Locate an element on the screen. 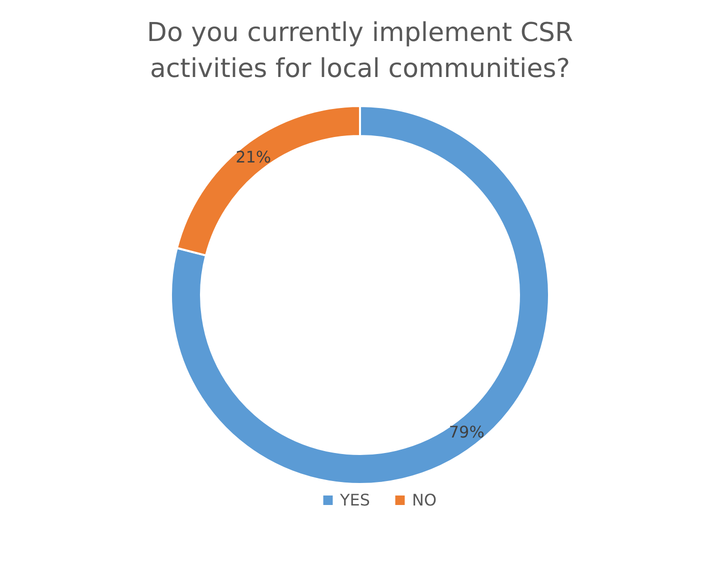 This screenshot has height=580, width=720. data-label: 21% is located at coordinates (254, 157).